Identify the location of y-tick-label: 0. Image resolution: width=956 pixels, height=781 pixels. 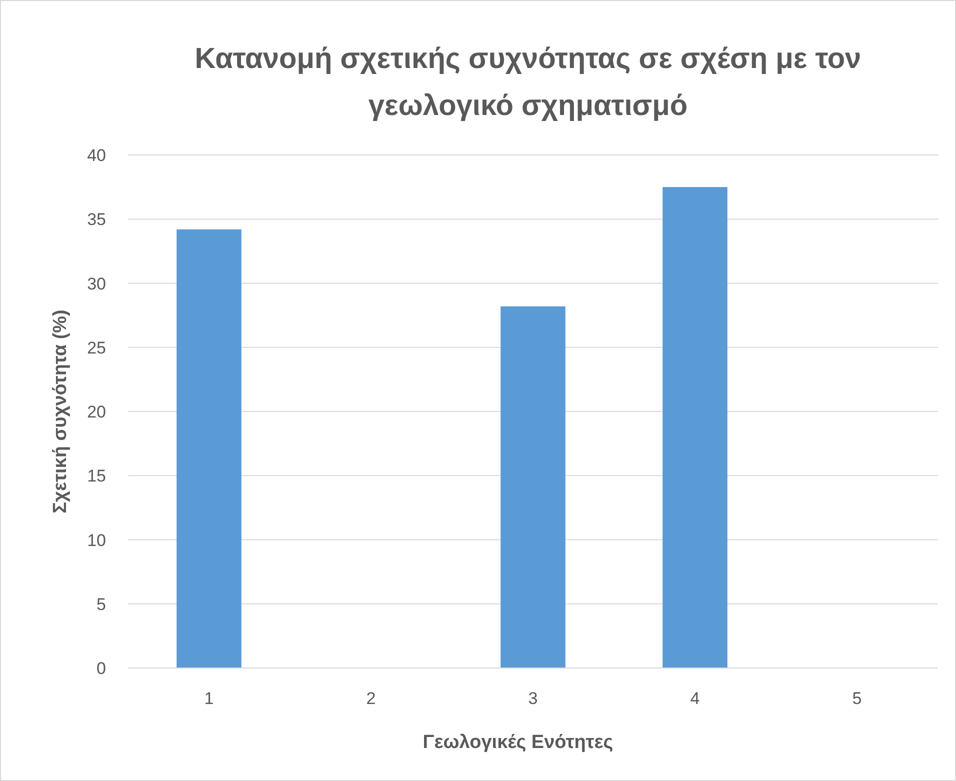
(101, 668).